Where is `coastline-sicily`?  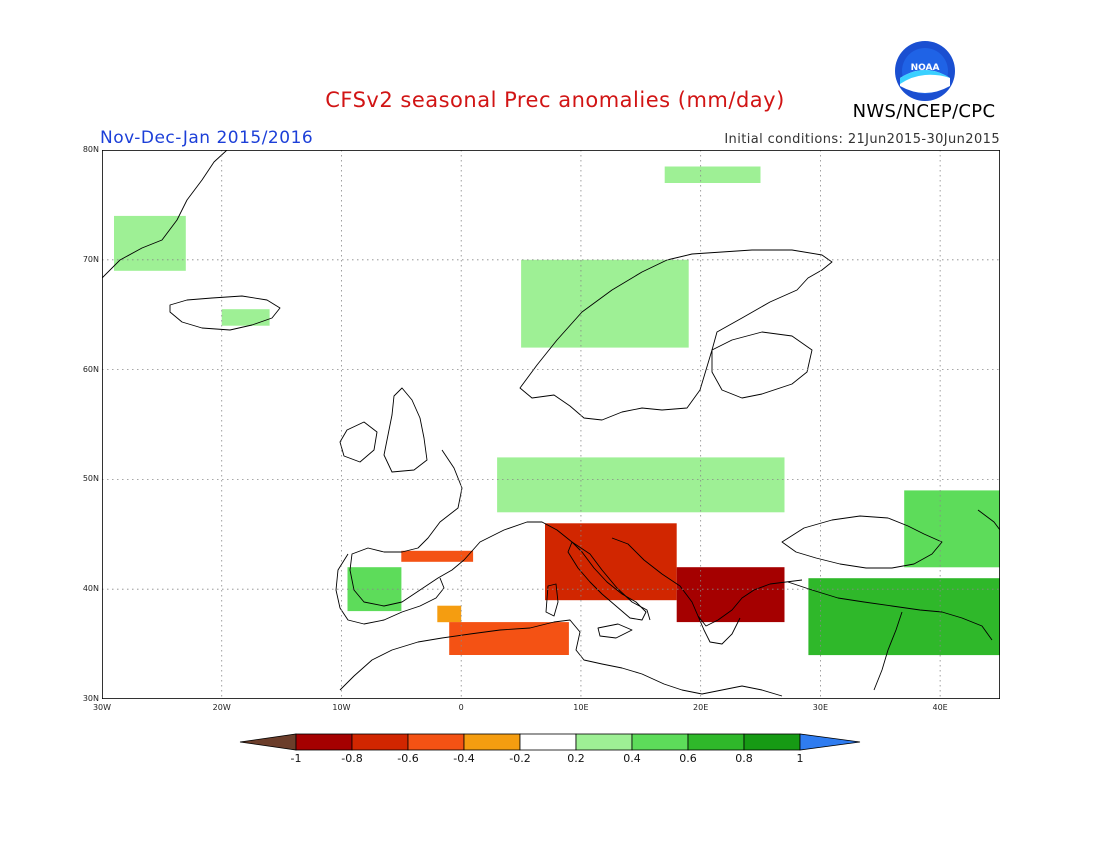
coastline-sicily is located at coordinates (615, 631).